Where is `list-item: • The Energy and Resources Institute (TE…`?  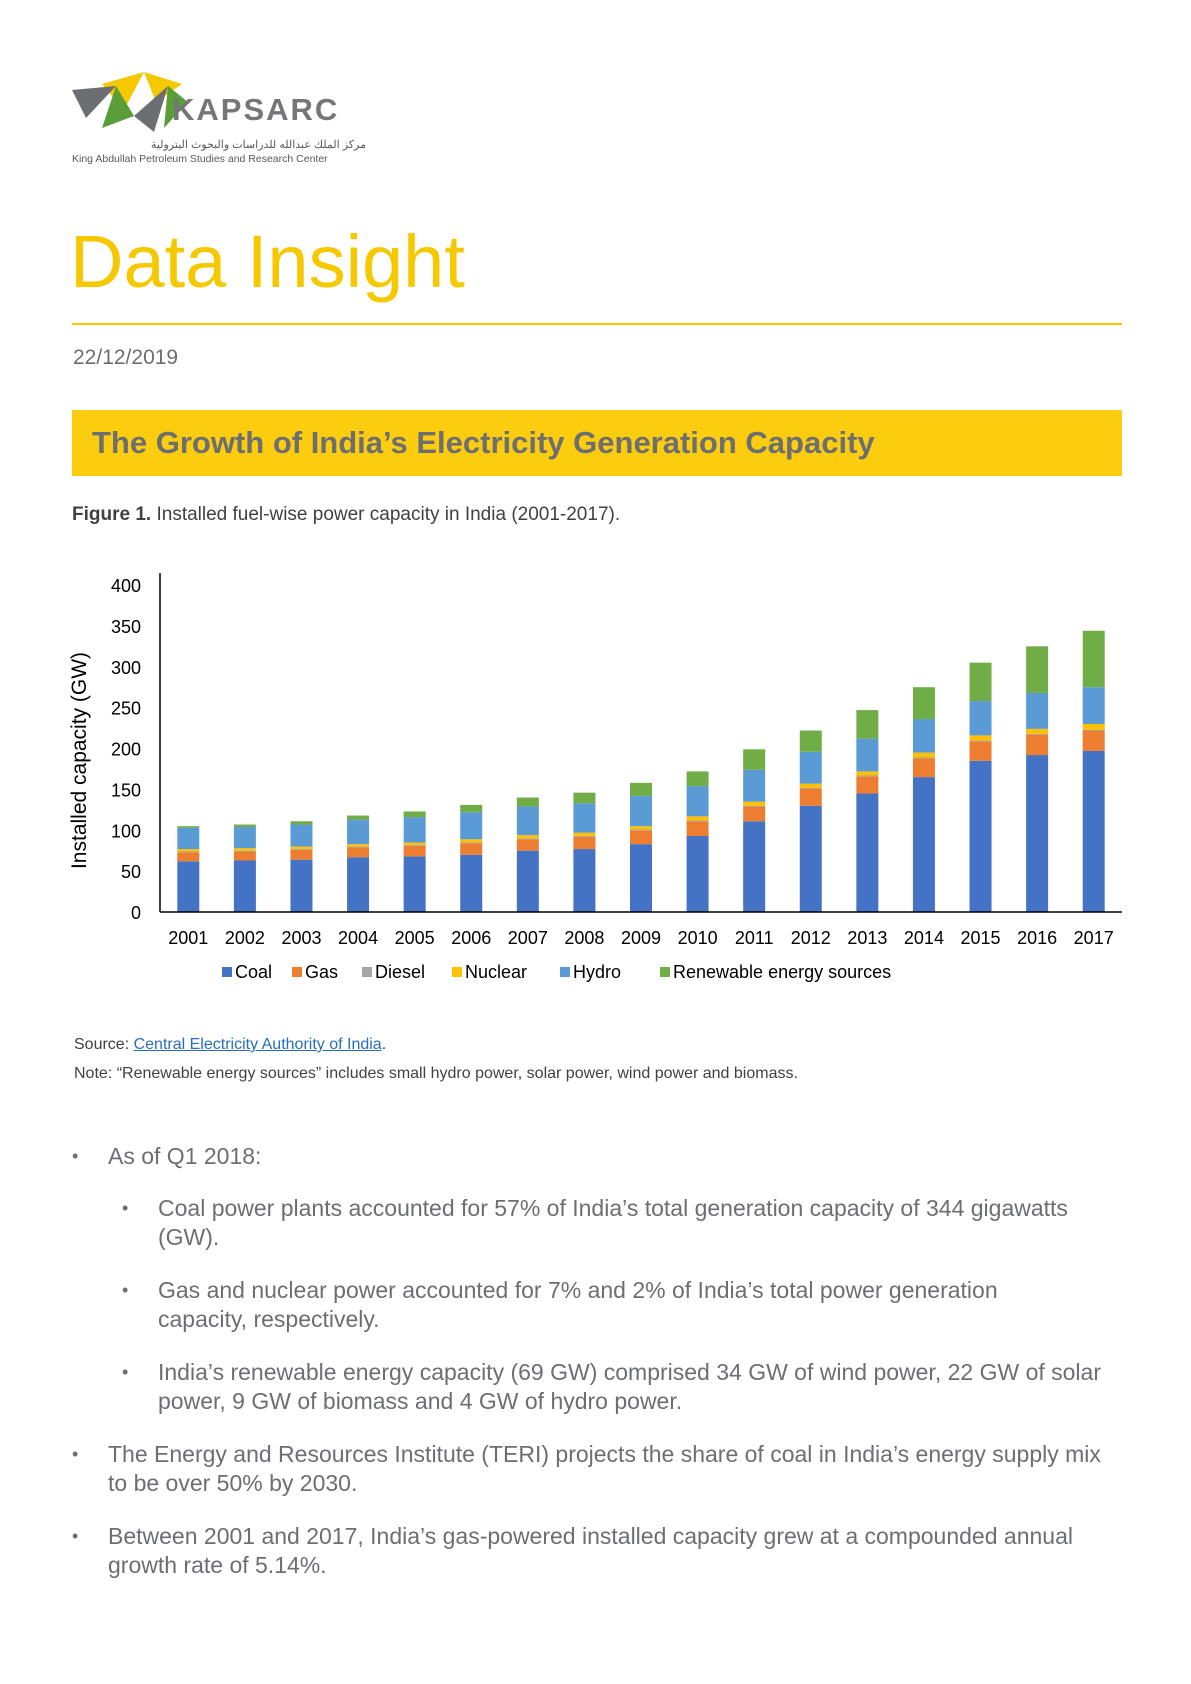
list-item: • The Energy and Resources Institute (TE… is located at coordinates (597, 1469).